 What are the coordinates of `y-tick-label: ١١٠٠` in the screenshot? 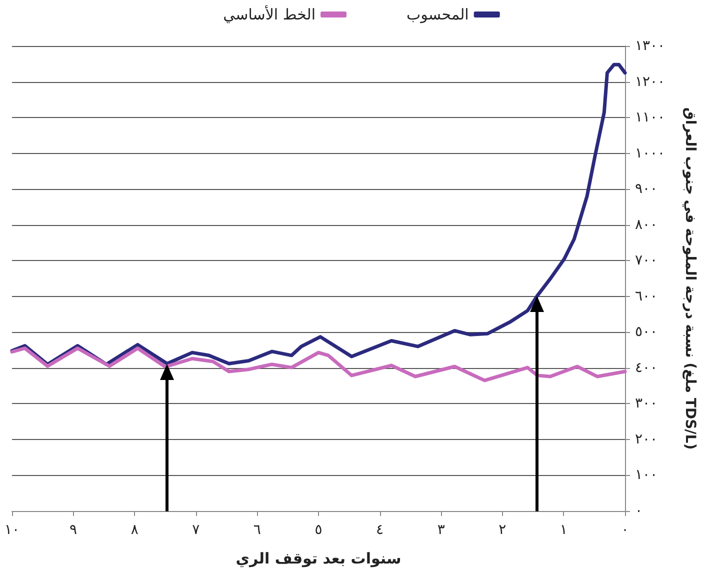 It's located at (650, 118).